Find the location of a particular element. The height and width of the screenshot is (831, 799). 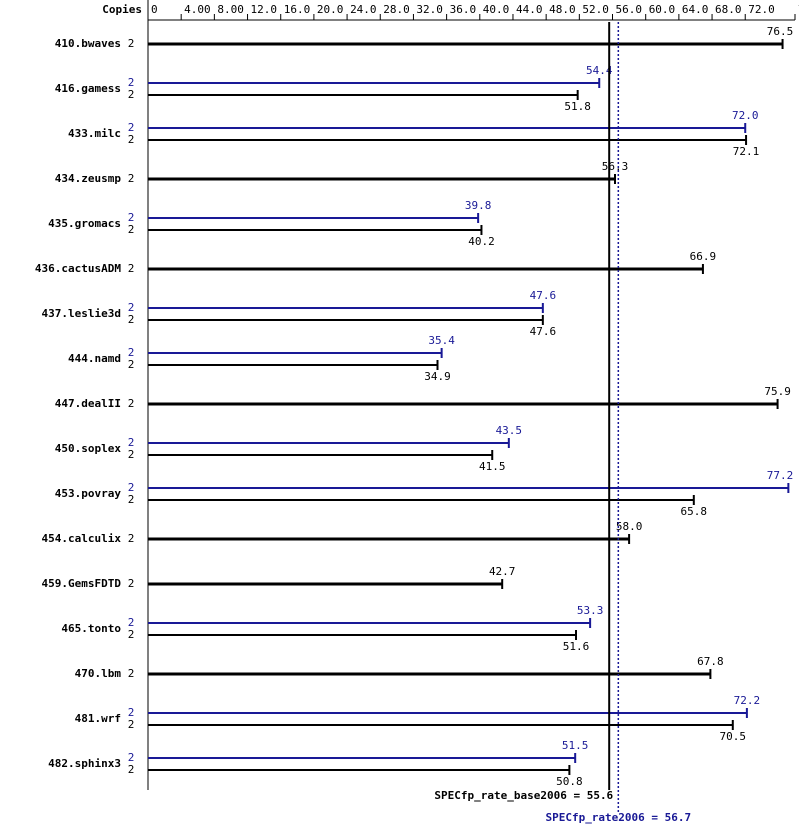

x-tick-label: 44.0 is located at coordinates (529, 9).